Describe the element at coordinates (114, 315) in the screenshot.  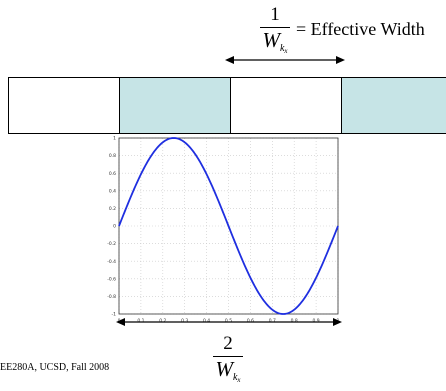
I see `y-tick-label: -1` at that location.